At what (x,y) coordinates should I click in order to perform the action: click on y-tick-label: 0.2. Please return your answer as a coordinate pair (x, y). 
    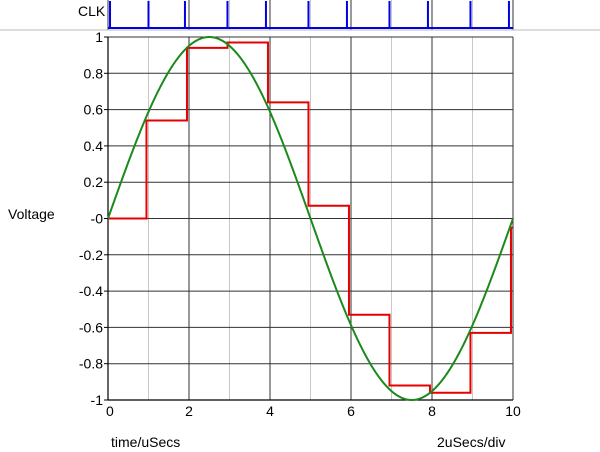
    Looking at the image, I should click on (94, 182).